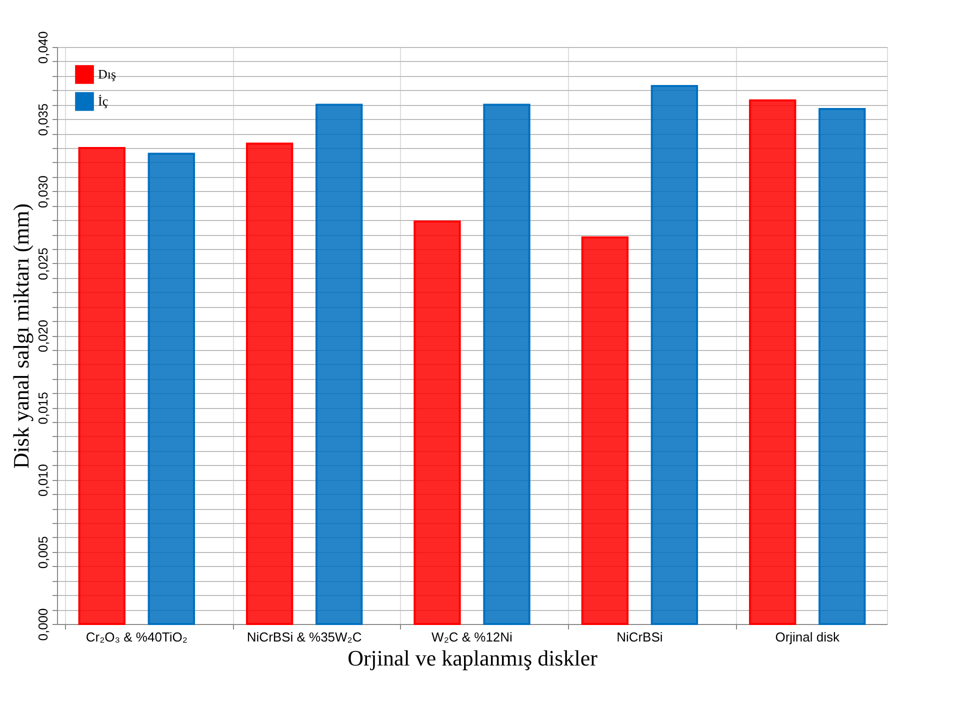 The width and height of the screenshot is (954, 704). What do you see at coordinates (639, 637) in the screenshot?
I see `x-tick-label: NiCrBSi` at bounding box center [639, 637].